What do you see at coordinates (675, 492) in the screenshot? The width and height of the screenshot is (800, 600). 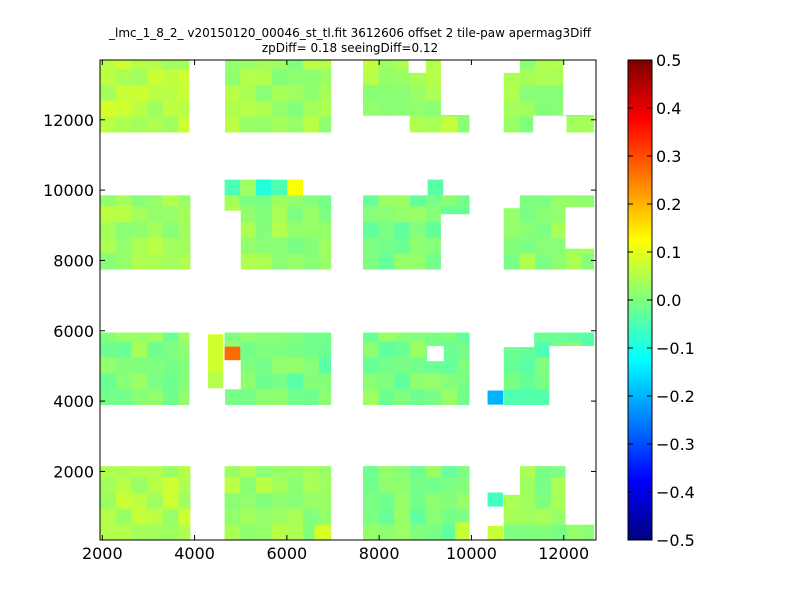 I see `colorbar-tick-label: −0.4` at bounding box center [675, 492].